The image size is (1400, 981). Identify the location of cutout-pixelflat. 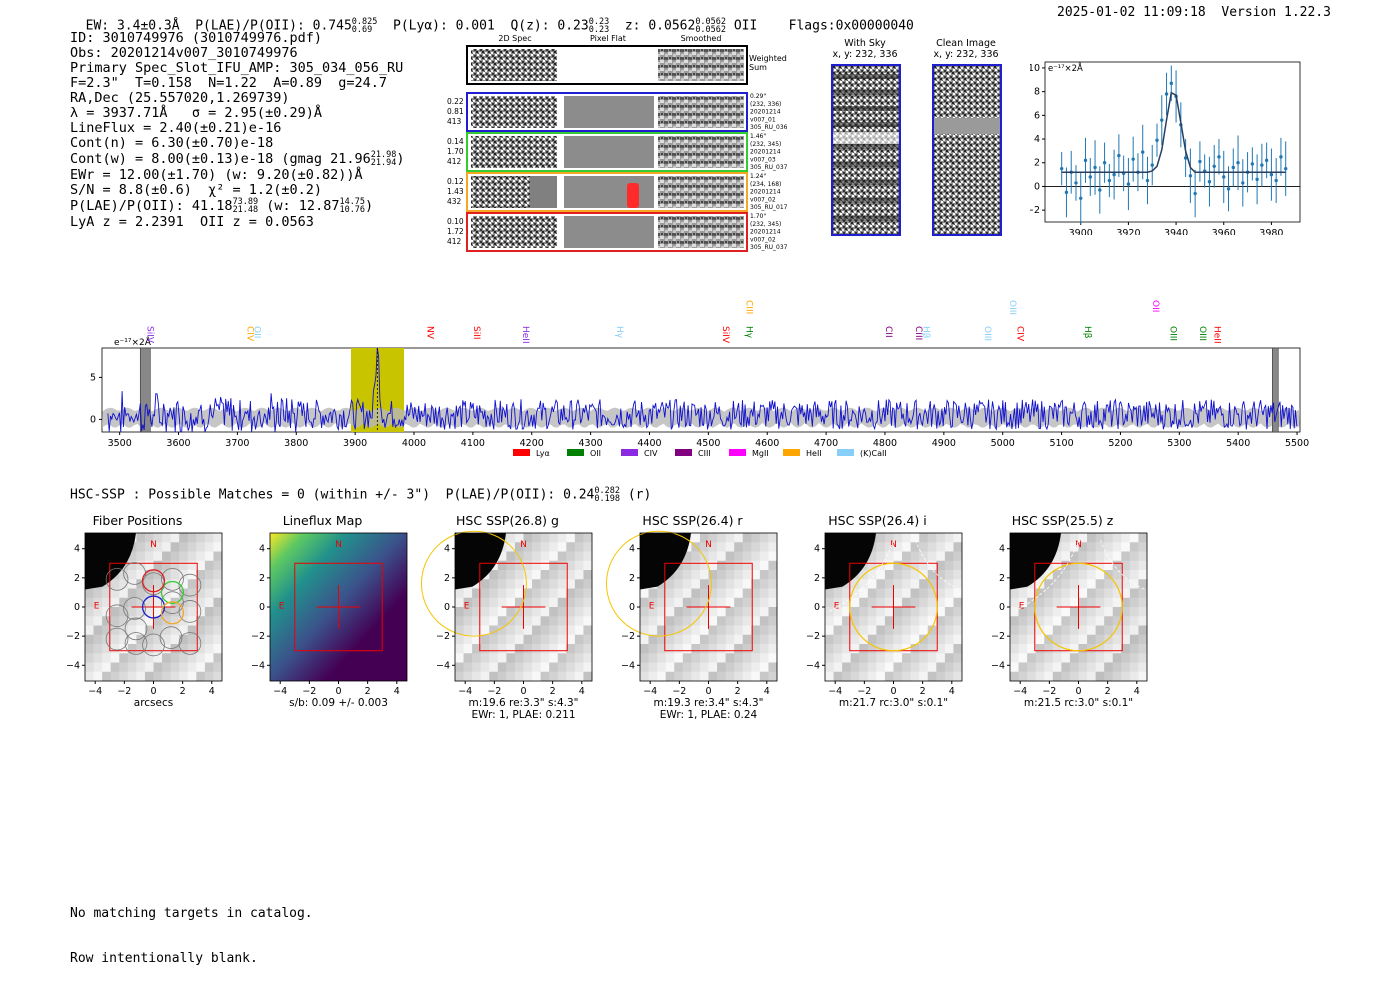
(609, 112).